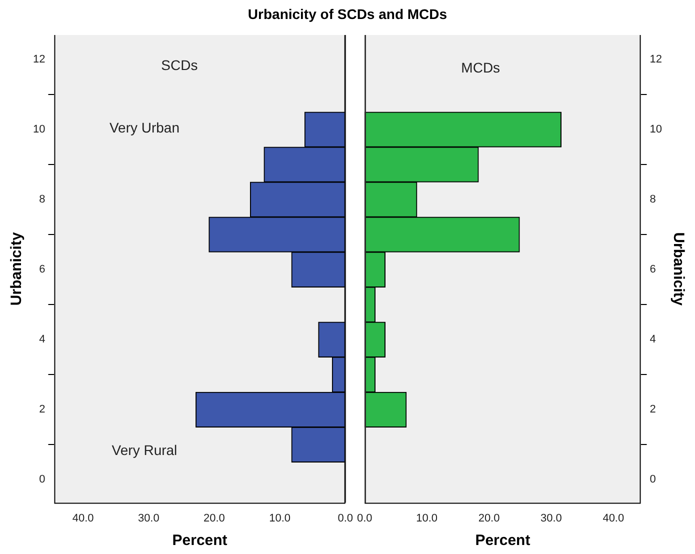  I want to click on annotation: Very Rural, so click(145, 450).